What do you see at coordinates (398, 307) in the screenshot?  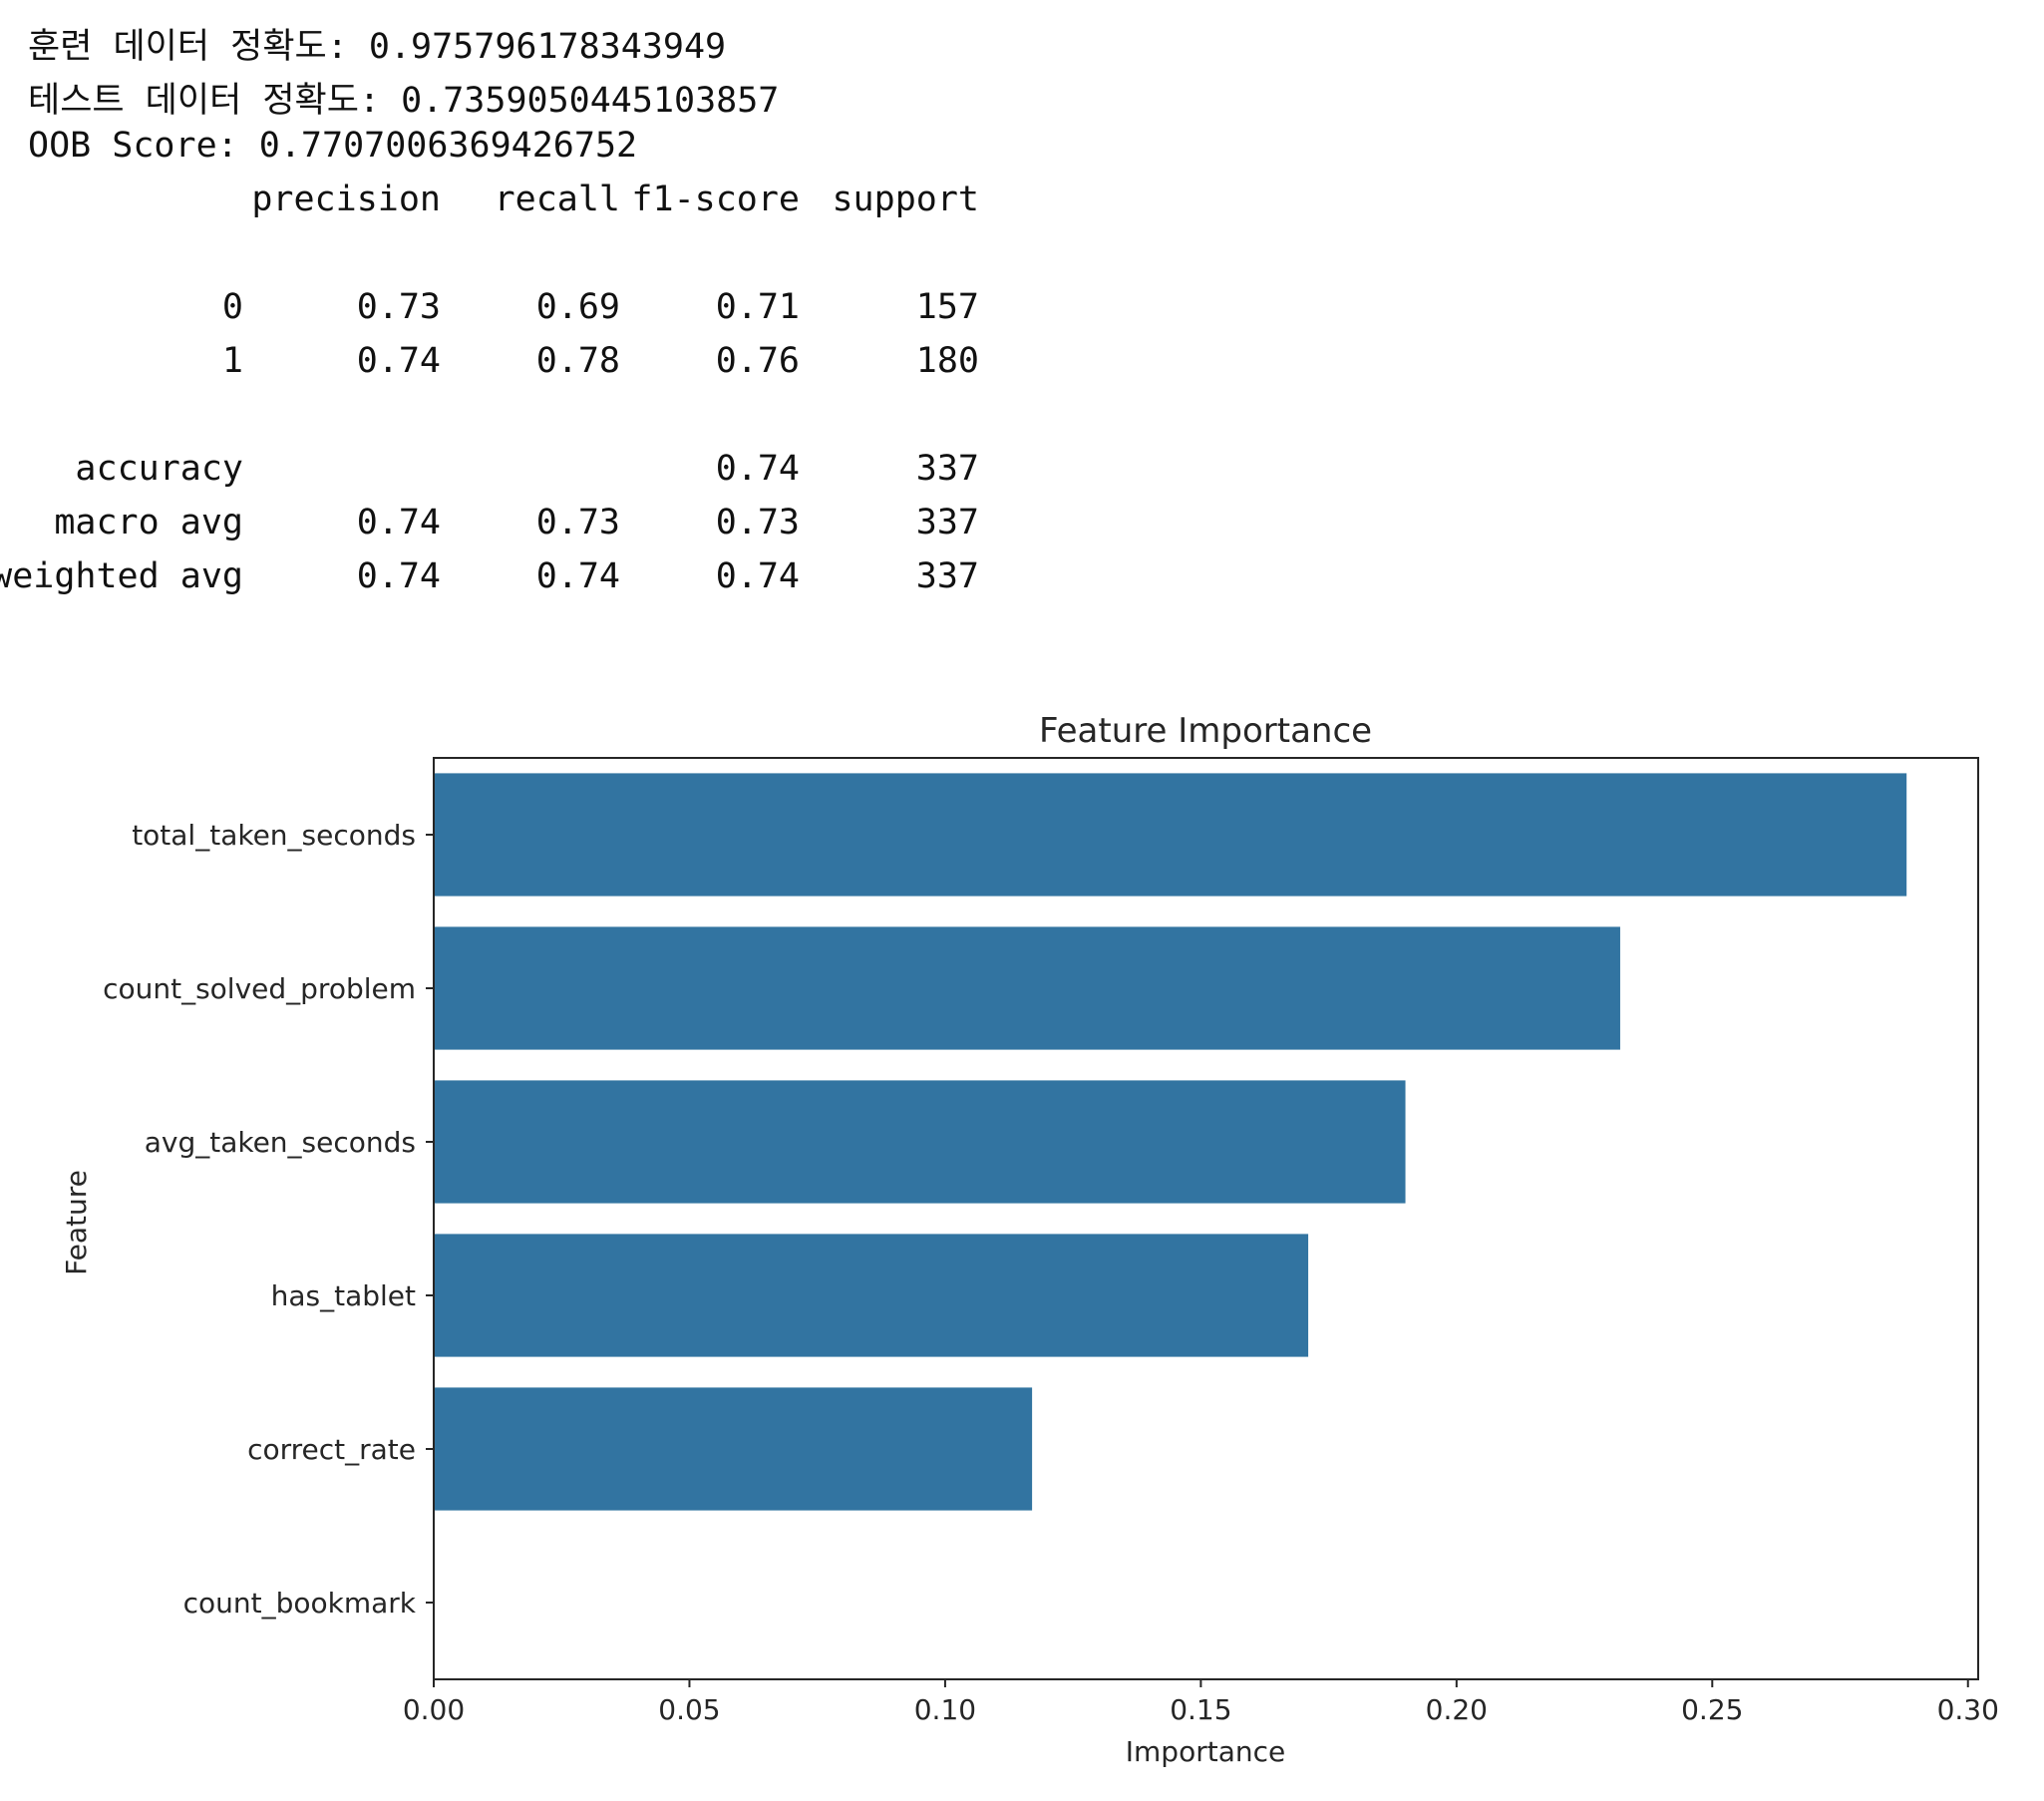 I see `report-cell-precision: 0.73` at bounding box center [398, 307].